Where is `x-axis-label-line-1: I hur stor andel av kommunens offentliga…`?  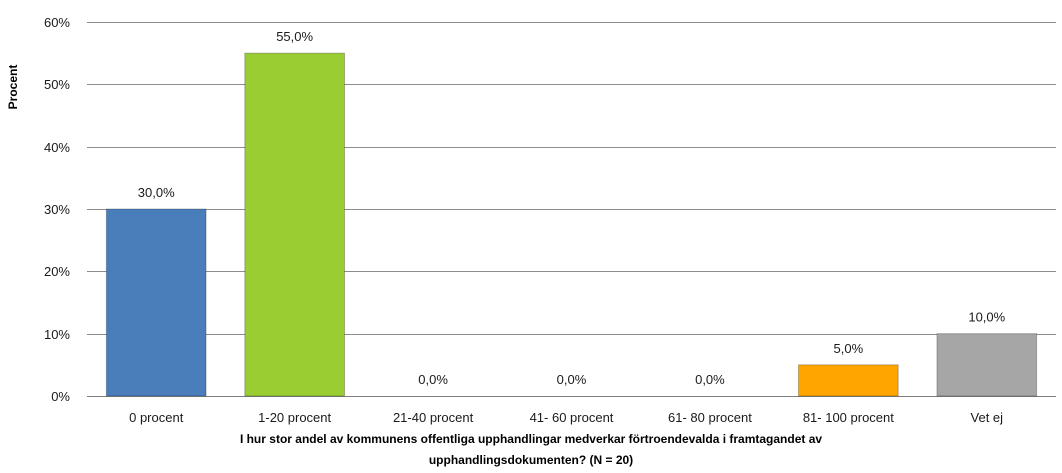
x-axis-label-line-1: I hur stor andel av kommunens offentliga… is located at coordinates (531, 439).